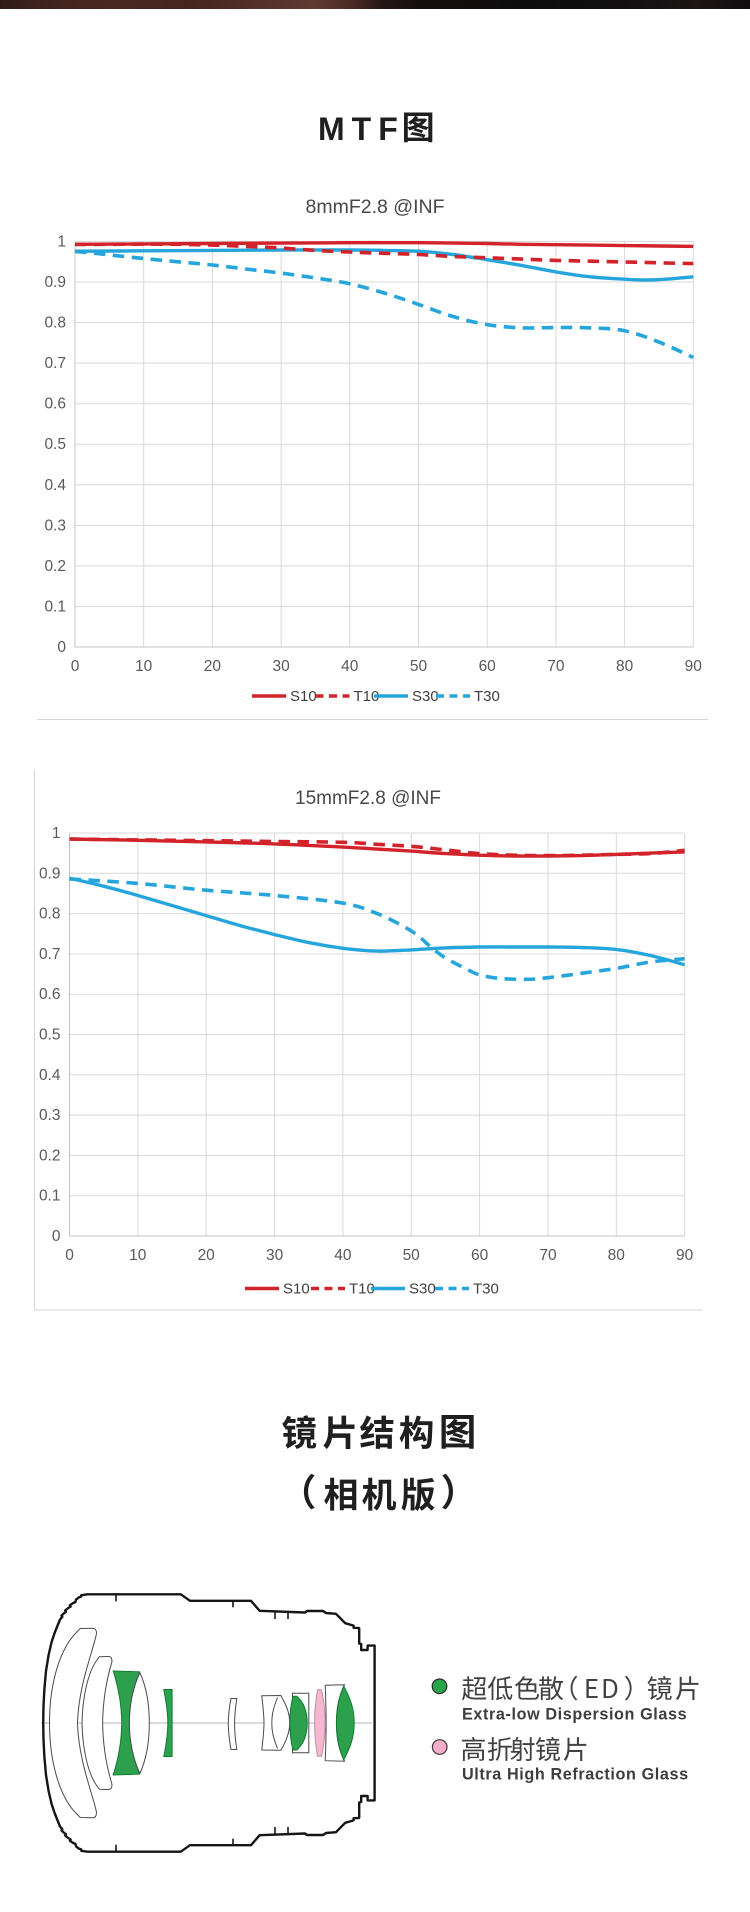 This screenshot has height=1912, width=750. I want to click on svg-text: 15mmF2.8 @INF, so click(368, 798).